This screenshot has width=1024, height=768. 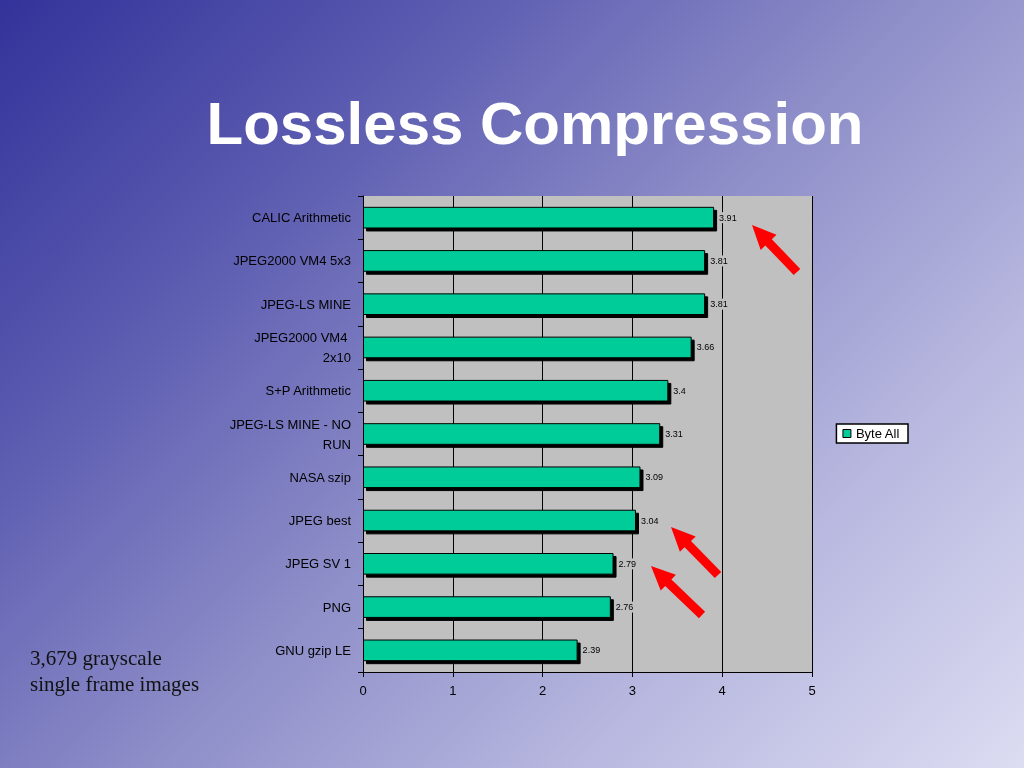 I want to click on data-label: 3.66, so click(x=705, y=347).